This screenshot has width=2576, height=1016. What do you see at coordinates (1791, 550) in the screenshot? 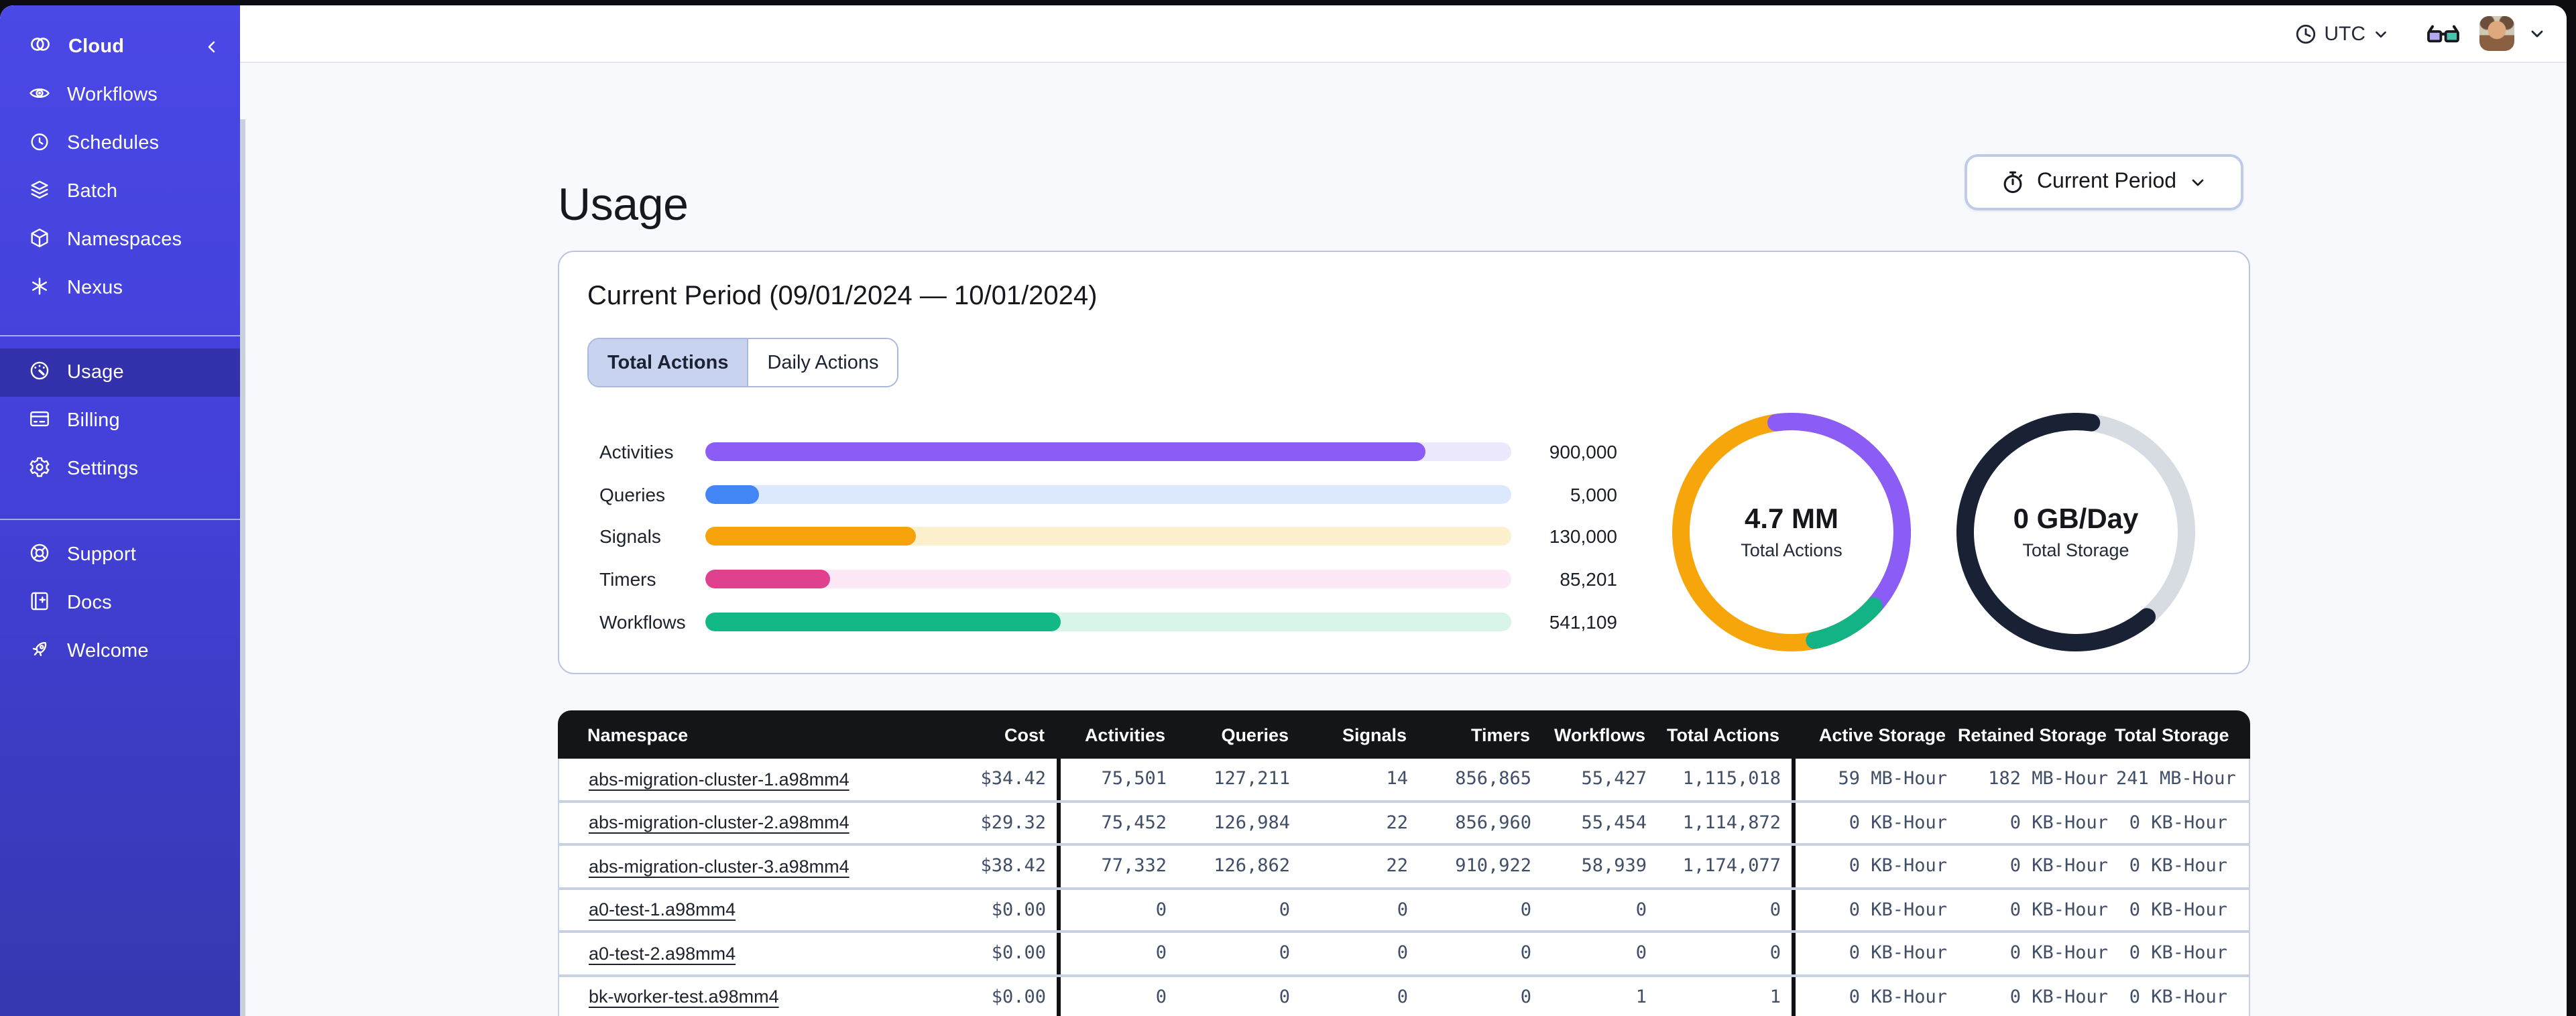
I see `total-actions-label: Total Actions` at bounding box center [1791, 550].